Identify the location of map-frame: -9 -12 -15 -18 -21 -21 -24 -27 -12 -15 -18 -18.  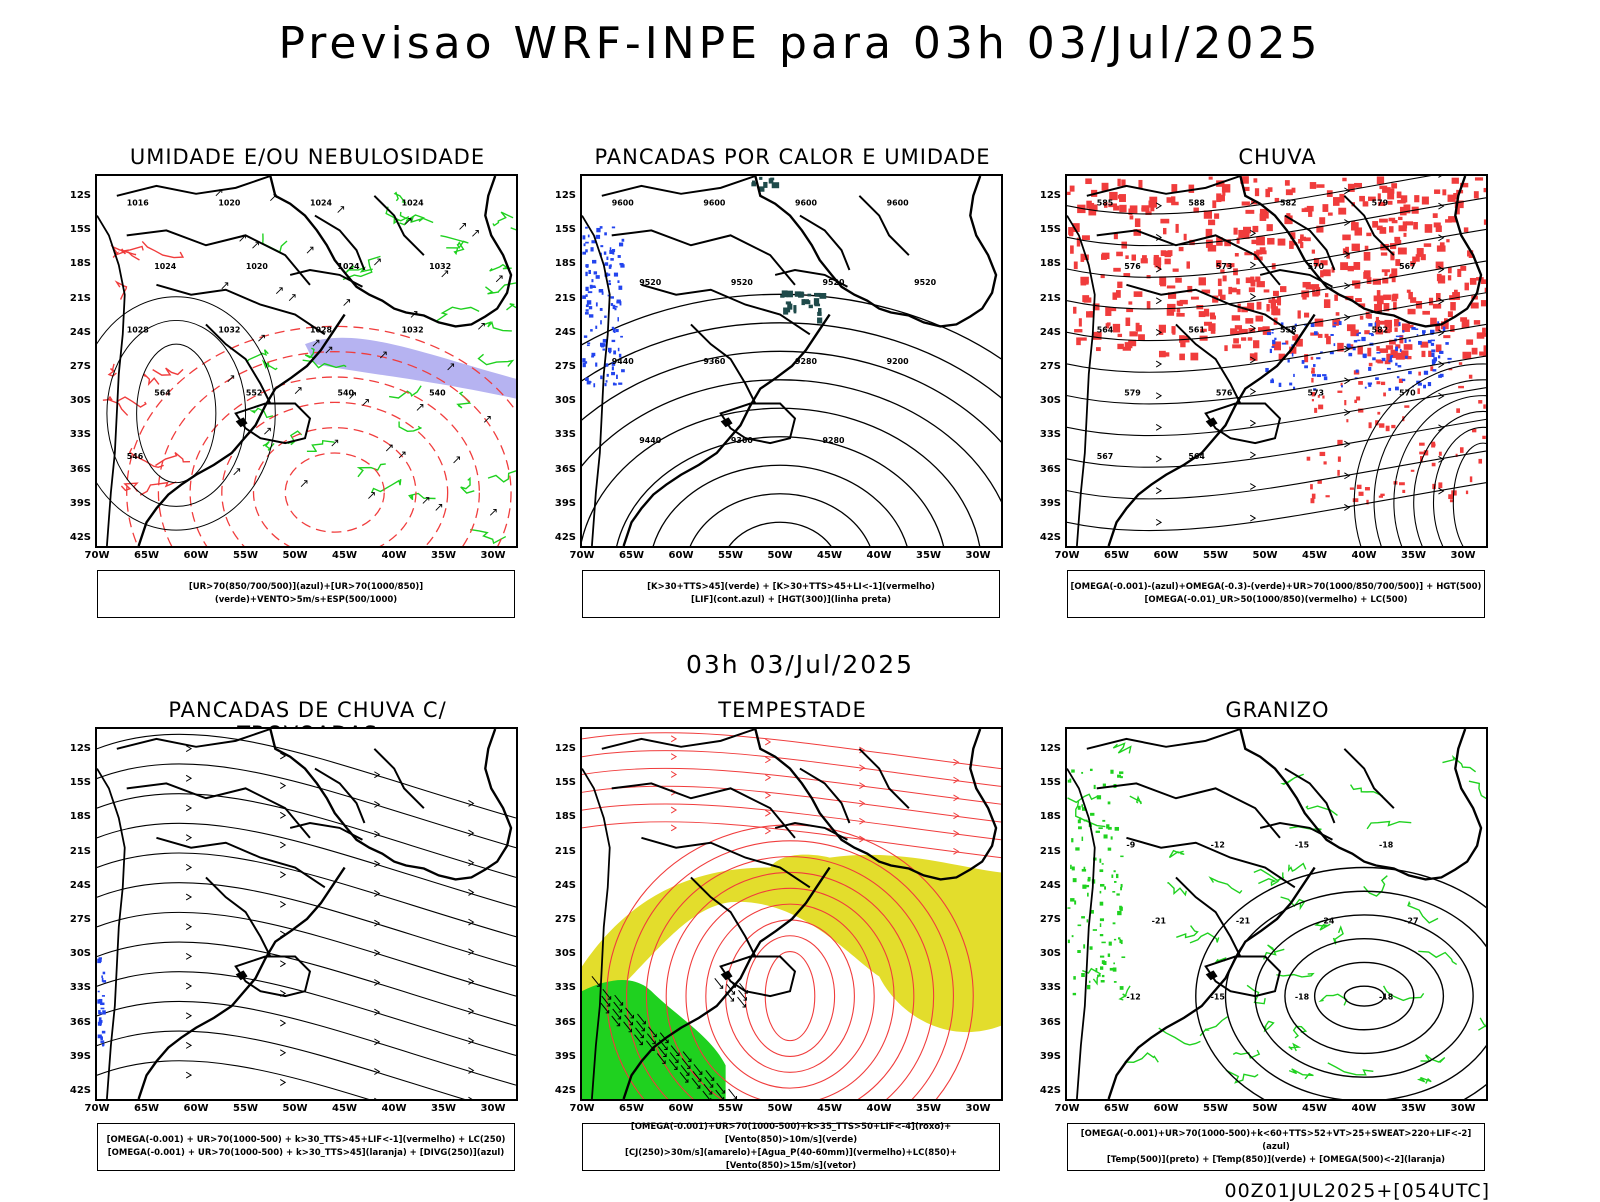
(1276, 914).